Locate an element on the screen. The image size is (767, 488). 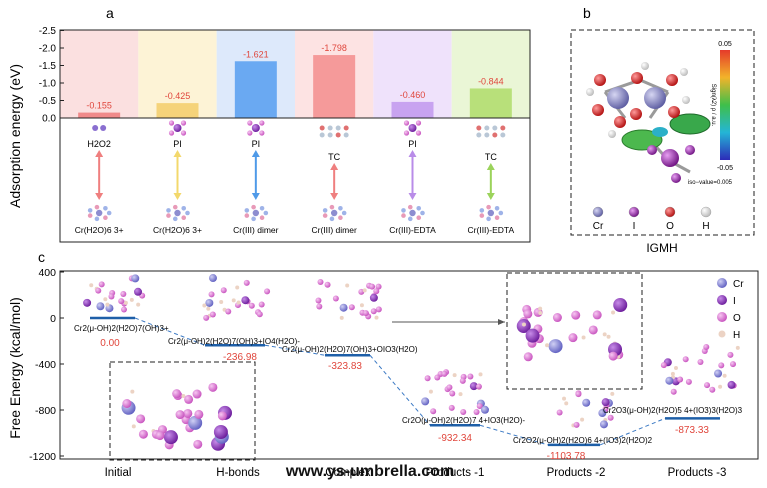
host-label: Cr(H2O)6 3+ is located at coordinates (177, 230).